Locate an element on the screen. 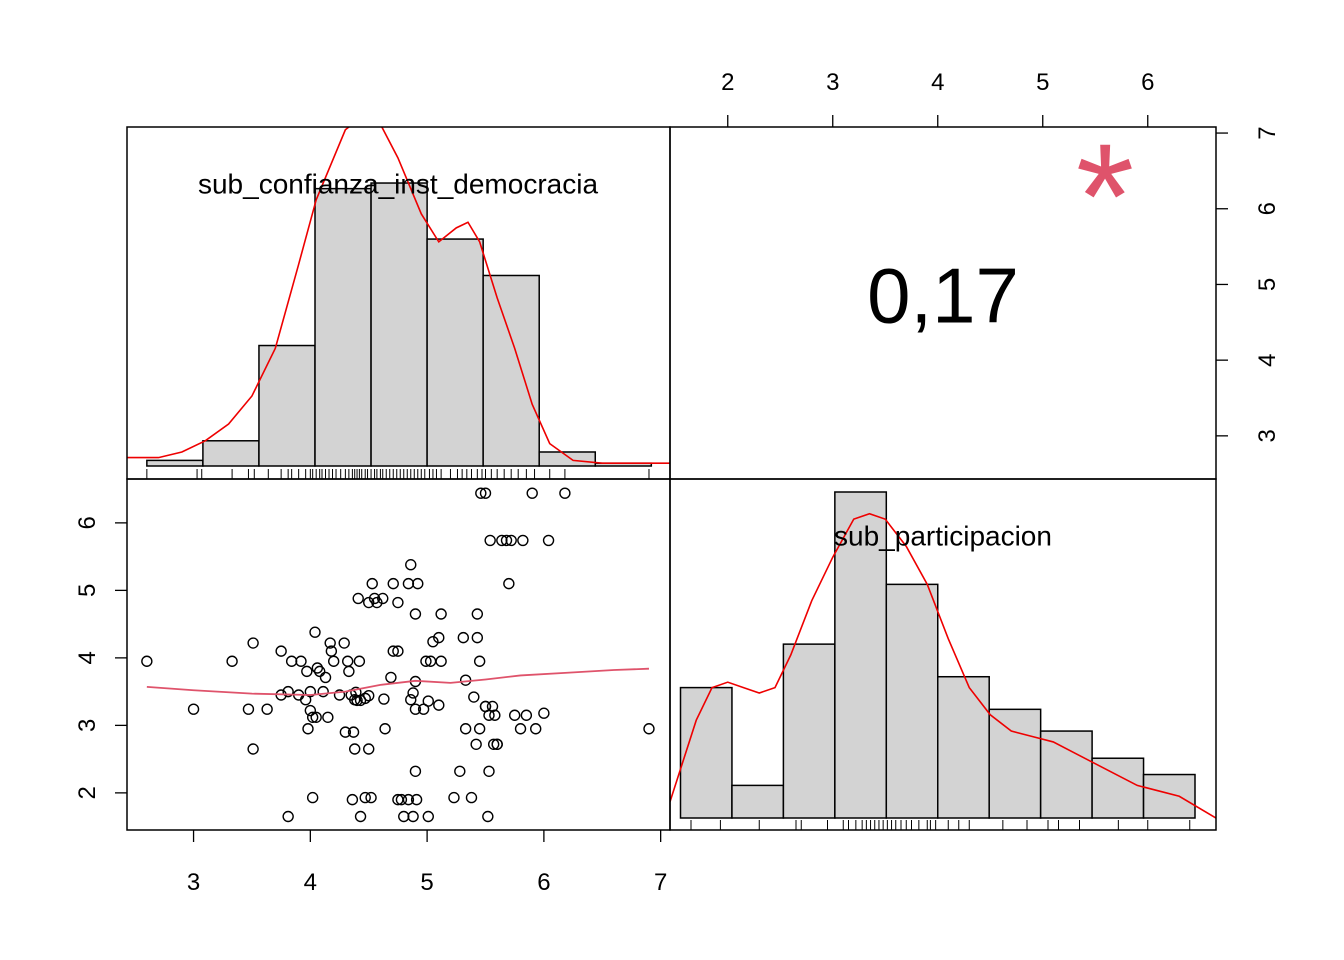 The image size is (1344, 960). diagonal-label-var2: sub_participacion is located at coordinates (943, 535).